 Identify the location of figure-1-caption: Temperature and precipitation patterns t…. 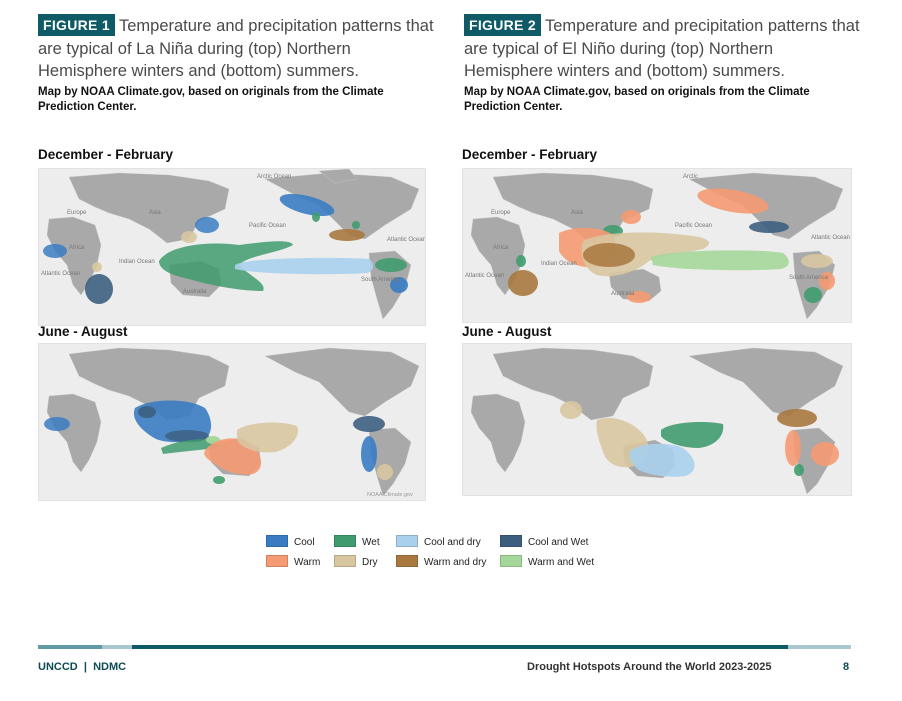
(236, 48).